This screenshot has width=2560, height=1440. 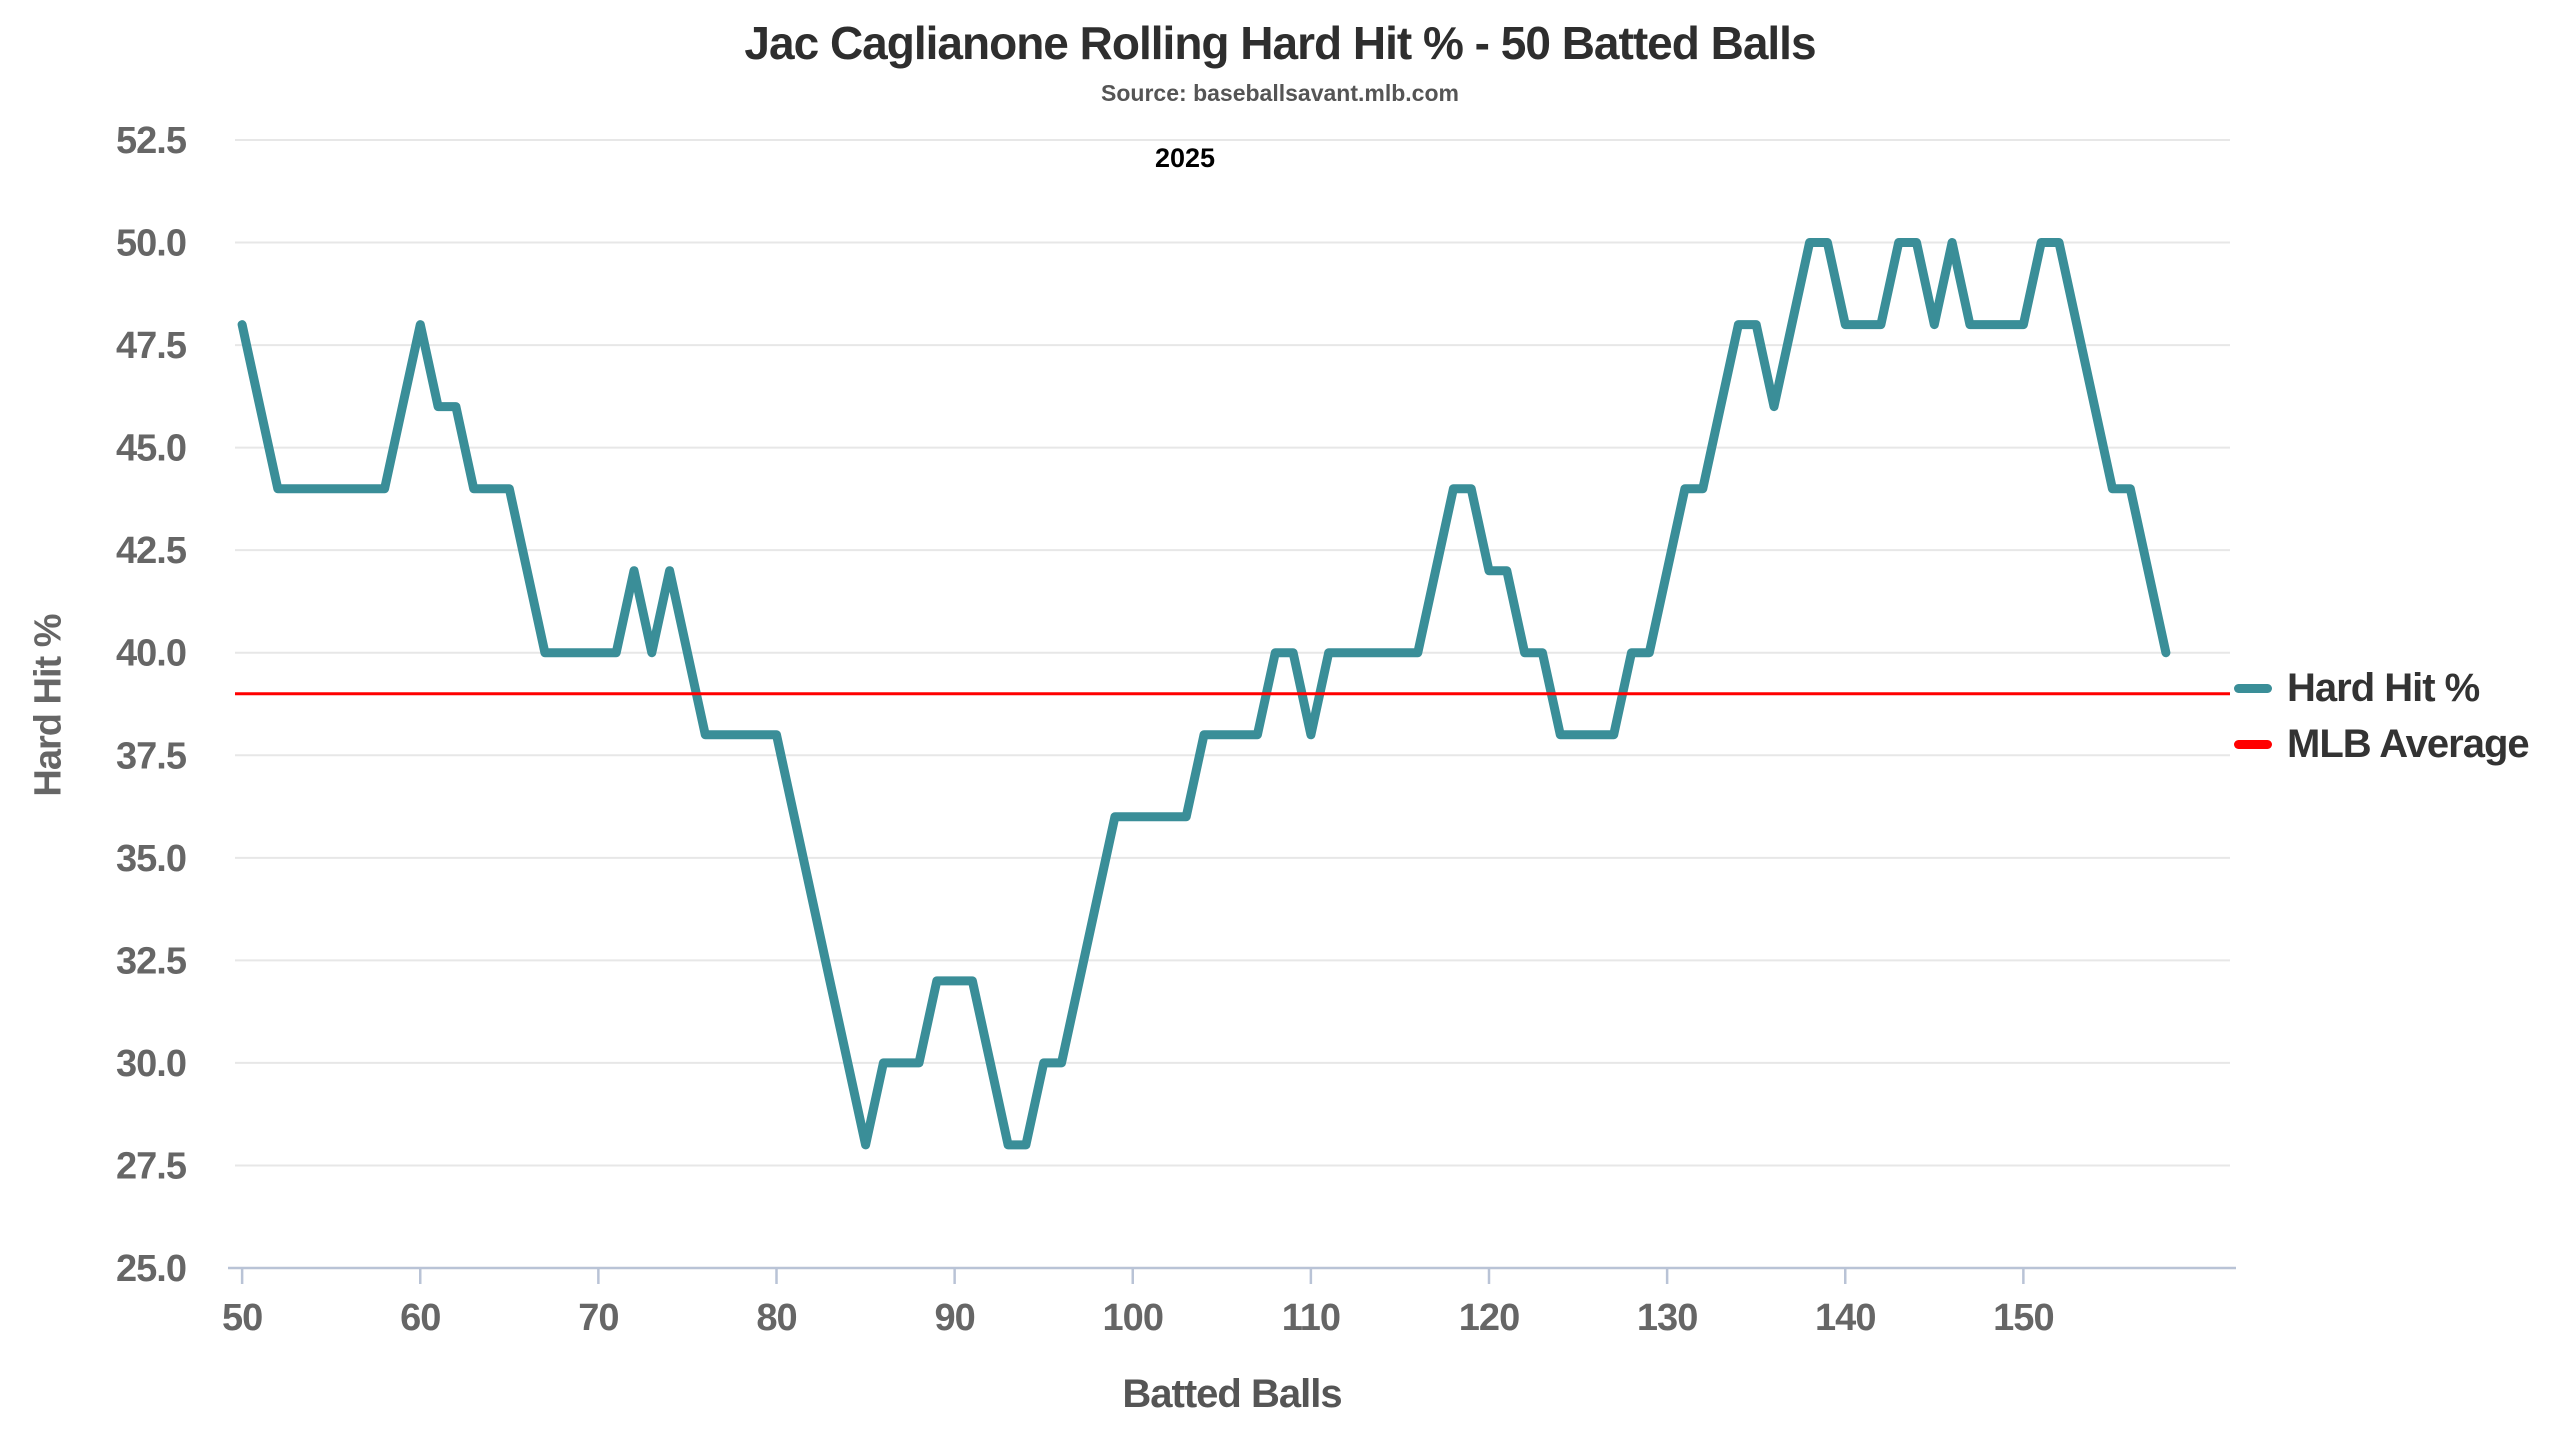 I want to click on y-tick-label-42.5: 42.5, so click(x=151, y=551).